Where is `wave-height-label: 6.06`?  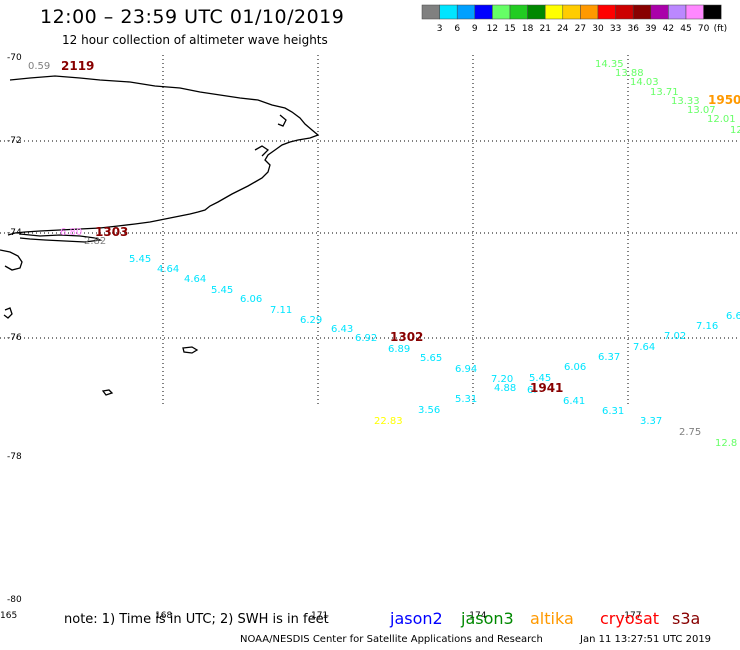 wave-height-label: 6.06 is located at coordinates (251, 299).